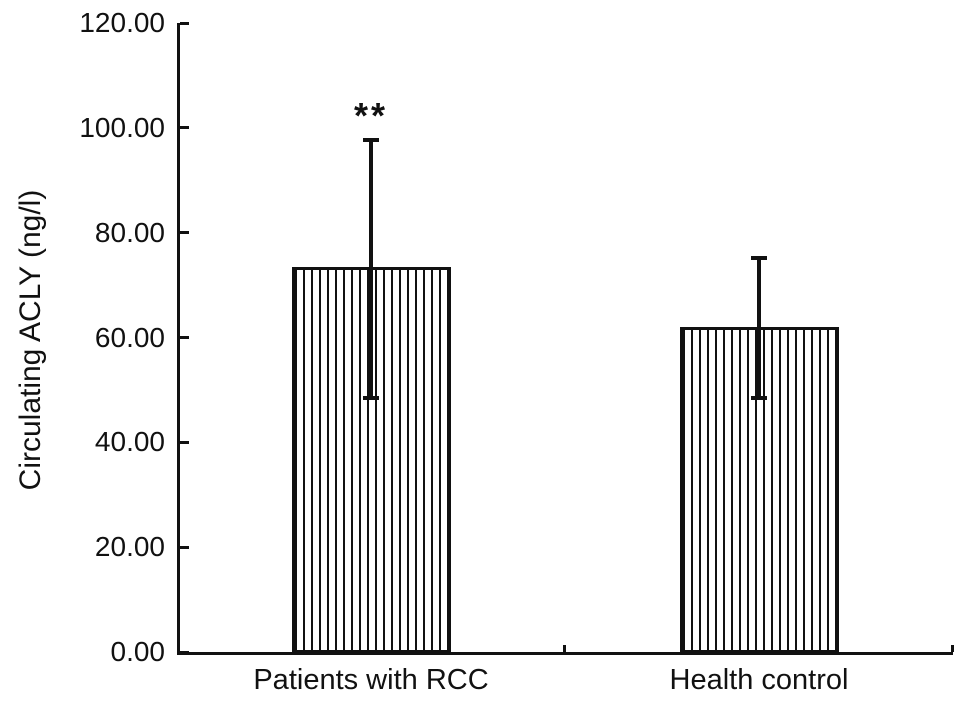 The height and width of the screenshot is (707, 969). What do you see at coordinates (129, 547) in the screenshot?
I see `y-tick-label: 20.00` at bounding box center [129, 547].